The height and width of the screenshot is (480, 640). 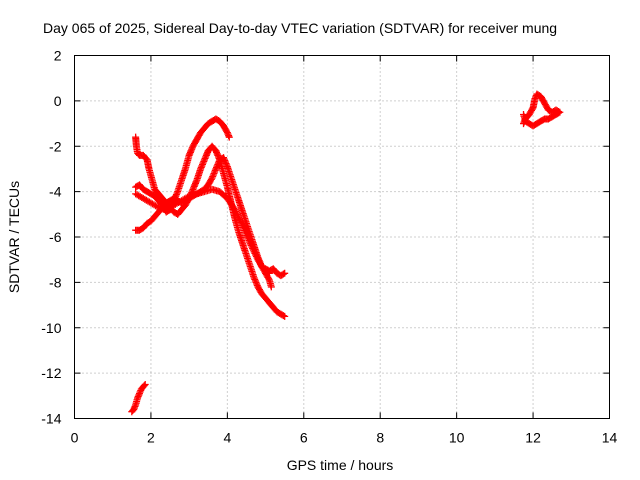 What do you see at coordinates (75, 438) in the screenshot?
I see `x-tick-label: 0` at bounding box center [75, 438].